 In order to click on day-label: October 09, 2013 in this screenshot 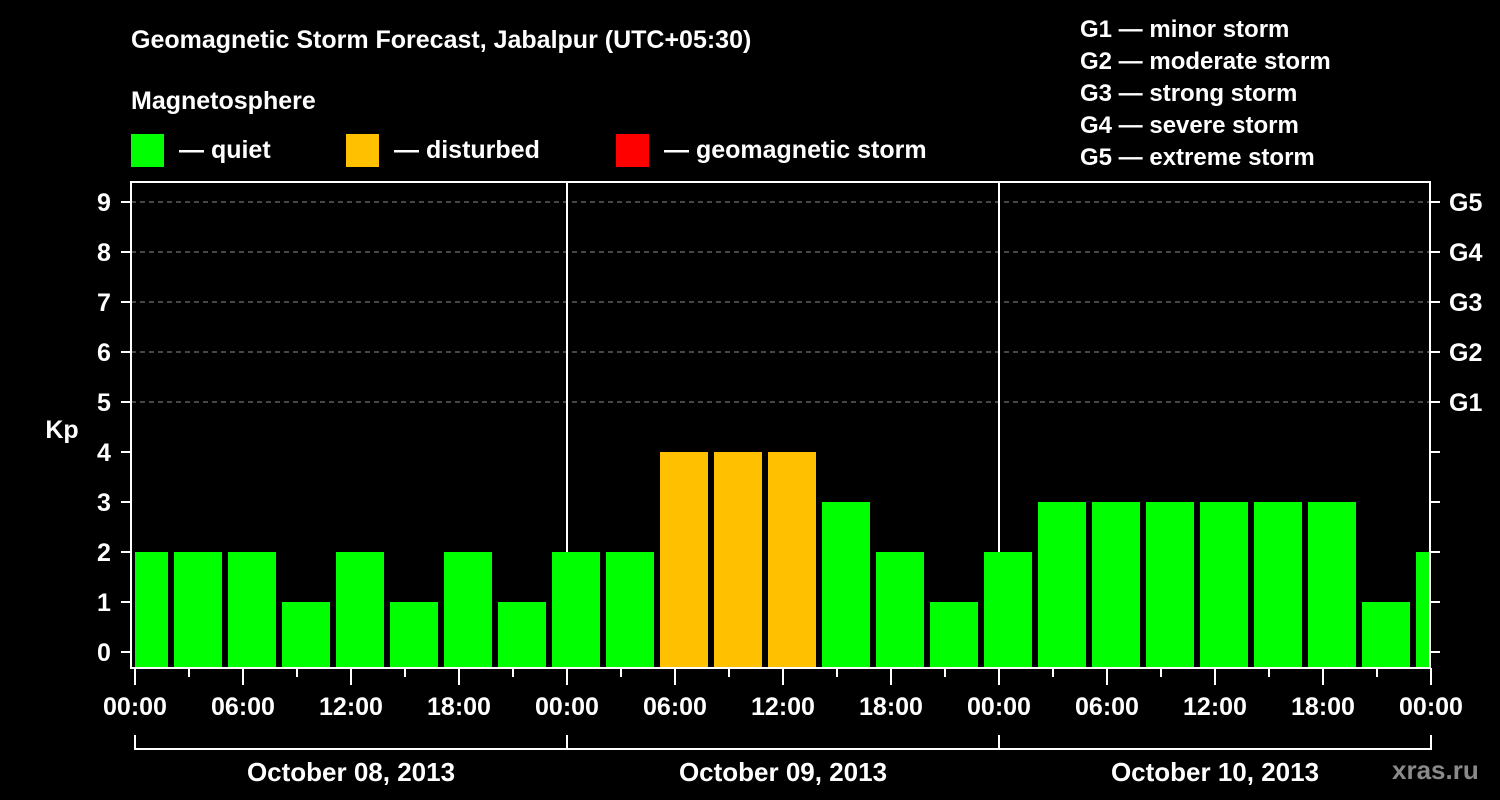, I will do `click(783, 772)`.